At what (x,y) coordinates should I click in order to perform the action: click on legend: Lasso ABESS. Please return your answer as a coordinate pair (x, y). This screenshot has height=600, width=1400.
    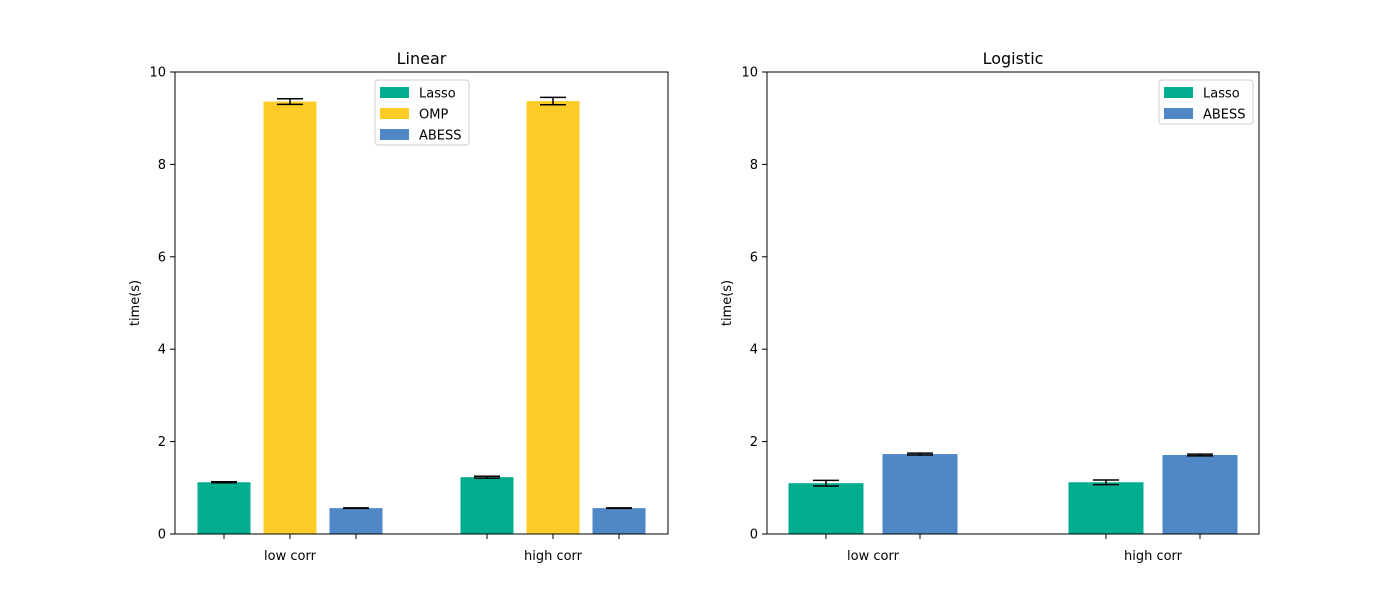
    Looking at the image, I should click on (1206, 102).